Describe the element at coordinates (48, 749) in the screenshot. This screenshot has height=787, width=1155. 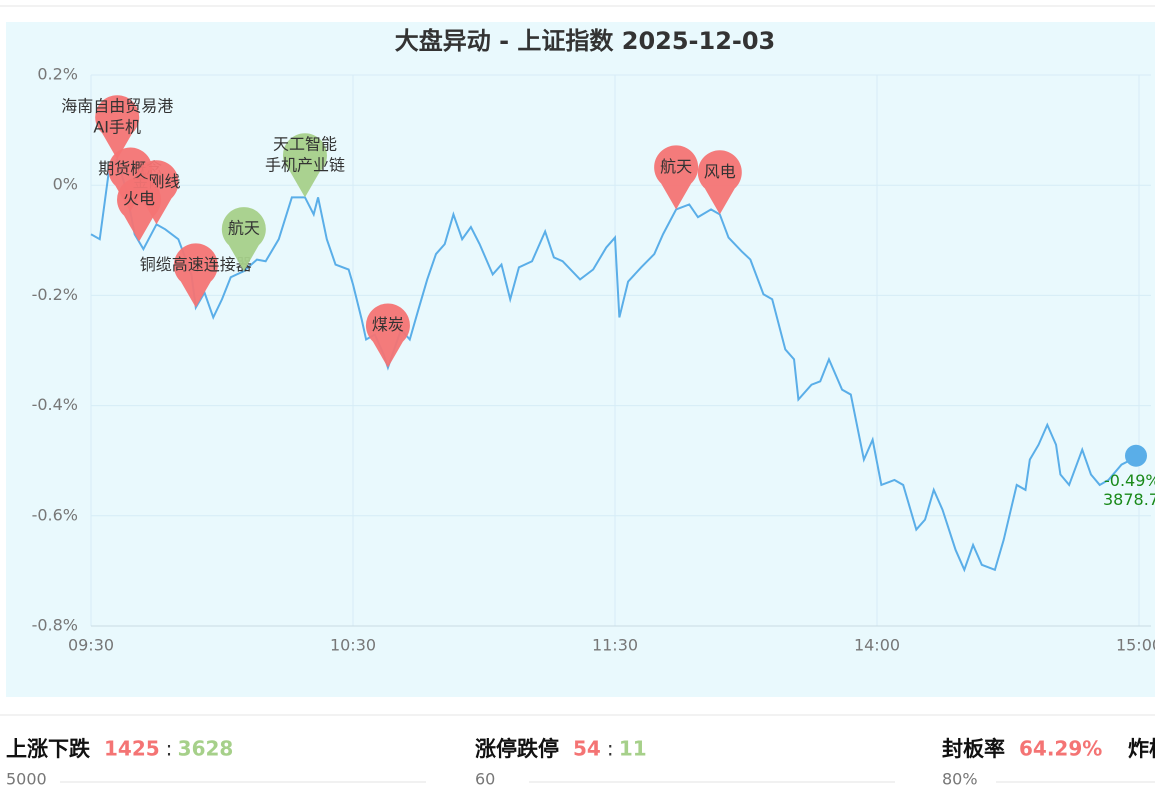
I see `stat-title: 上涨下跌` at that location.